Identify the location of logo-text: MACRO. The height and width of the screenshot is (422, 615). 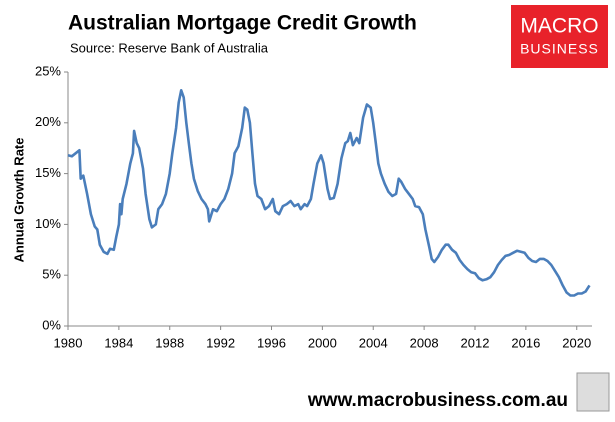
(559, 26).